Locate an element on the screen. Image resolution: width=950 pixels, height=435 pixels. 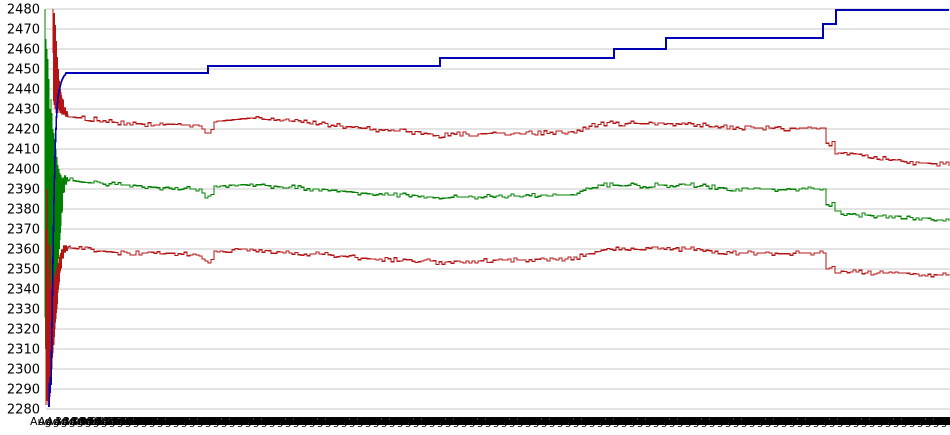
y-axis-tick-label: 2470 is located at coordinates (23, 30).